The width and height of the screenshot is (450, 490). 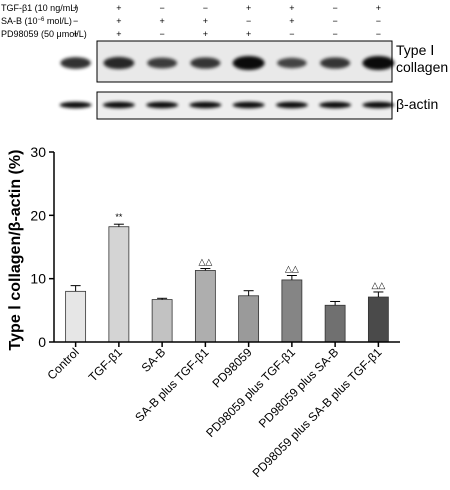 What do you see at coordinates (44, 34) in the screenshot?
I see `treatment-label-pd: PD98059 (50 μmol/L)` at bounding box center [44, 34].